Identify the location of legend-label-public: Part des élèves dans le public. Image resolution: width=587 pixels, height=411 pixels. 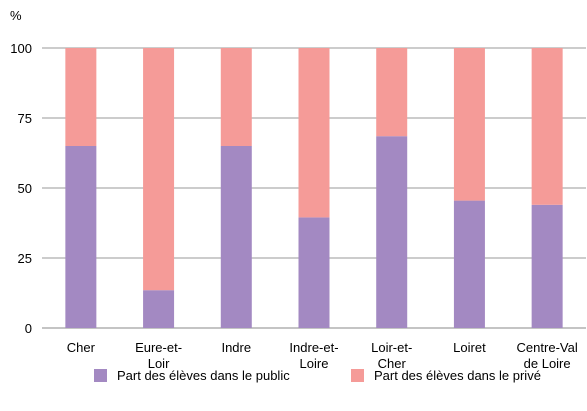
(203, 375).